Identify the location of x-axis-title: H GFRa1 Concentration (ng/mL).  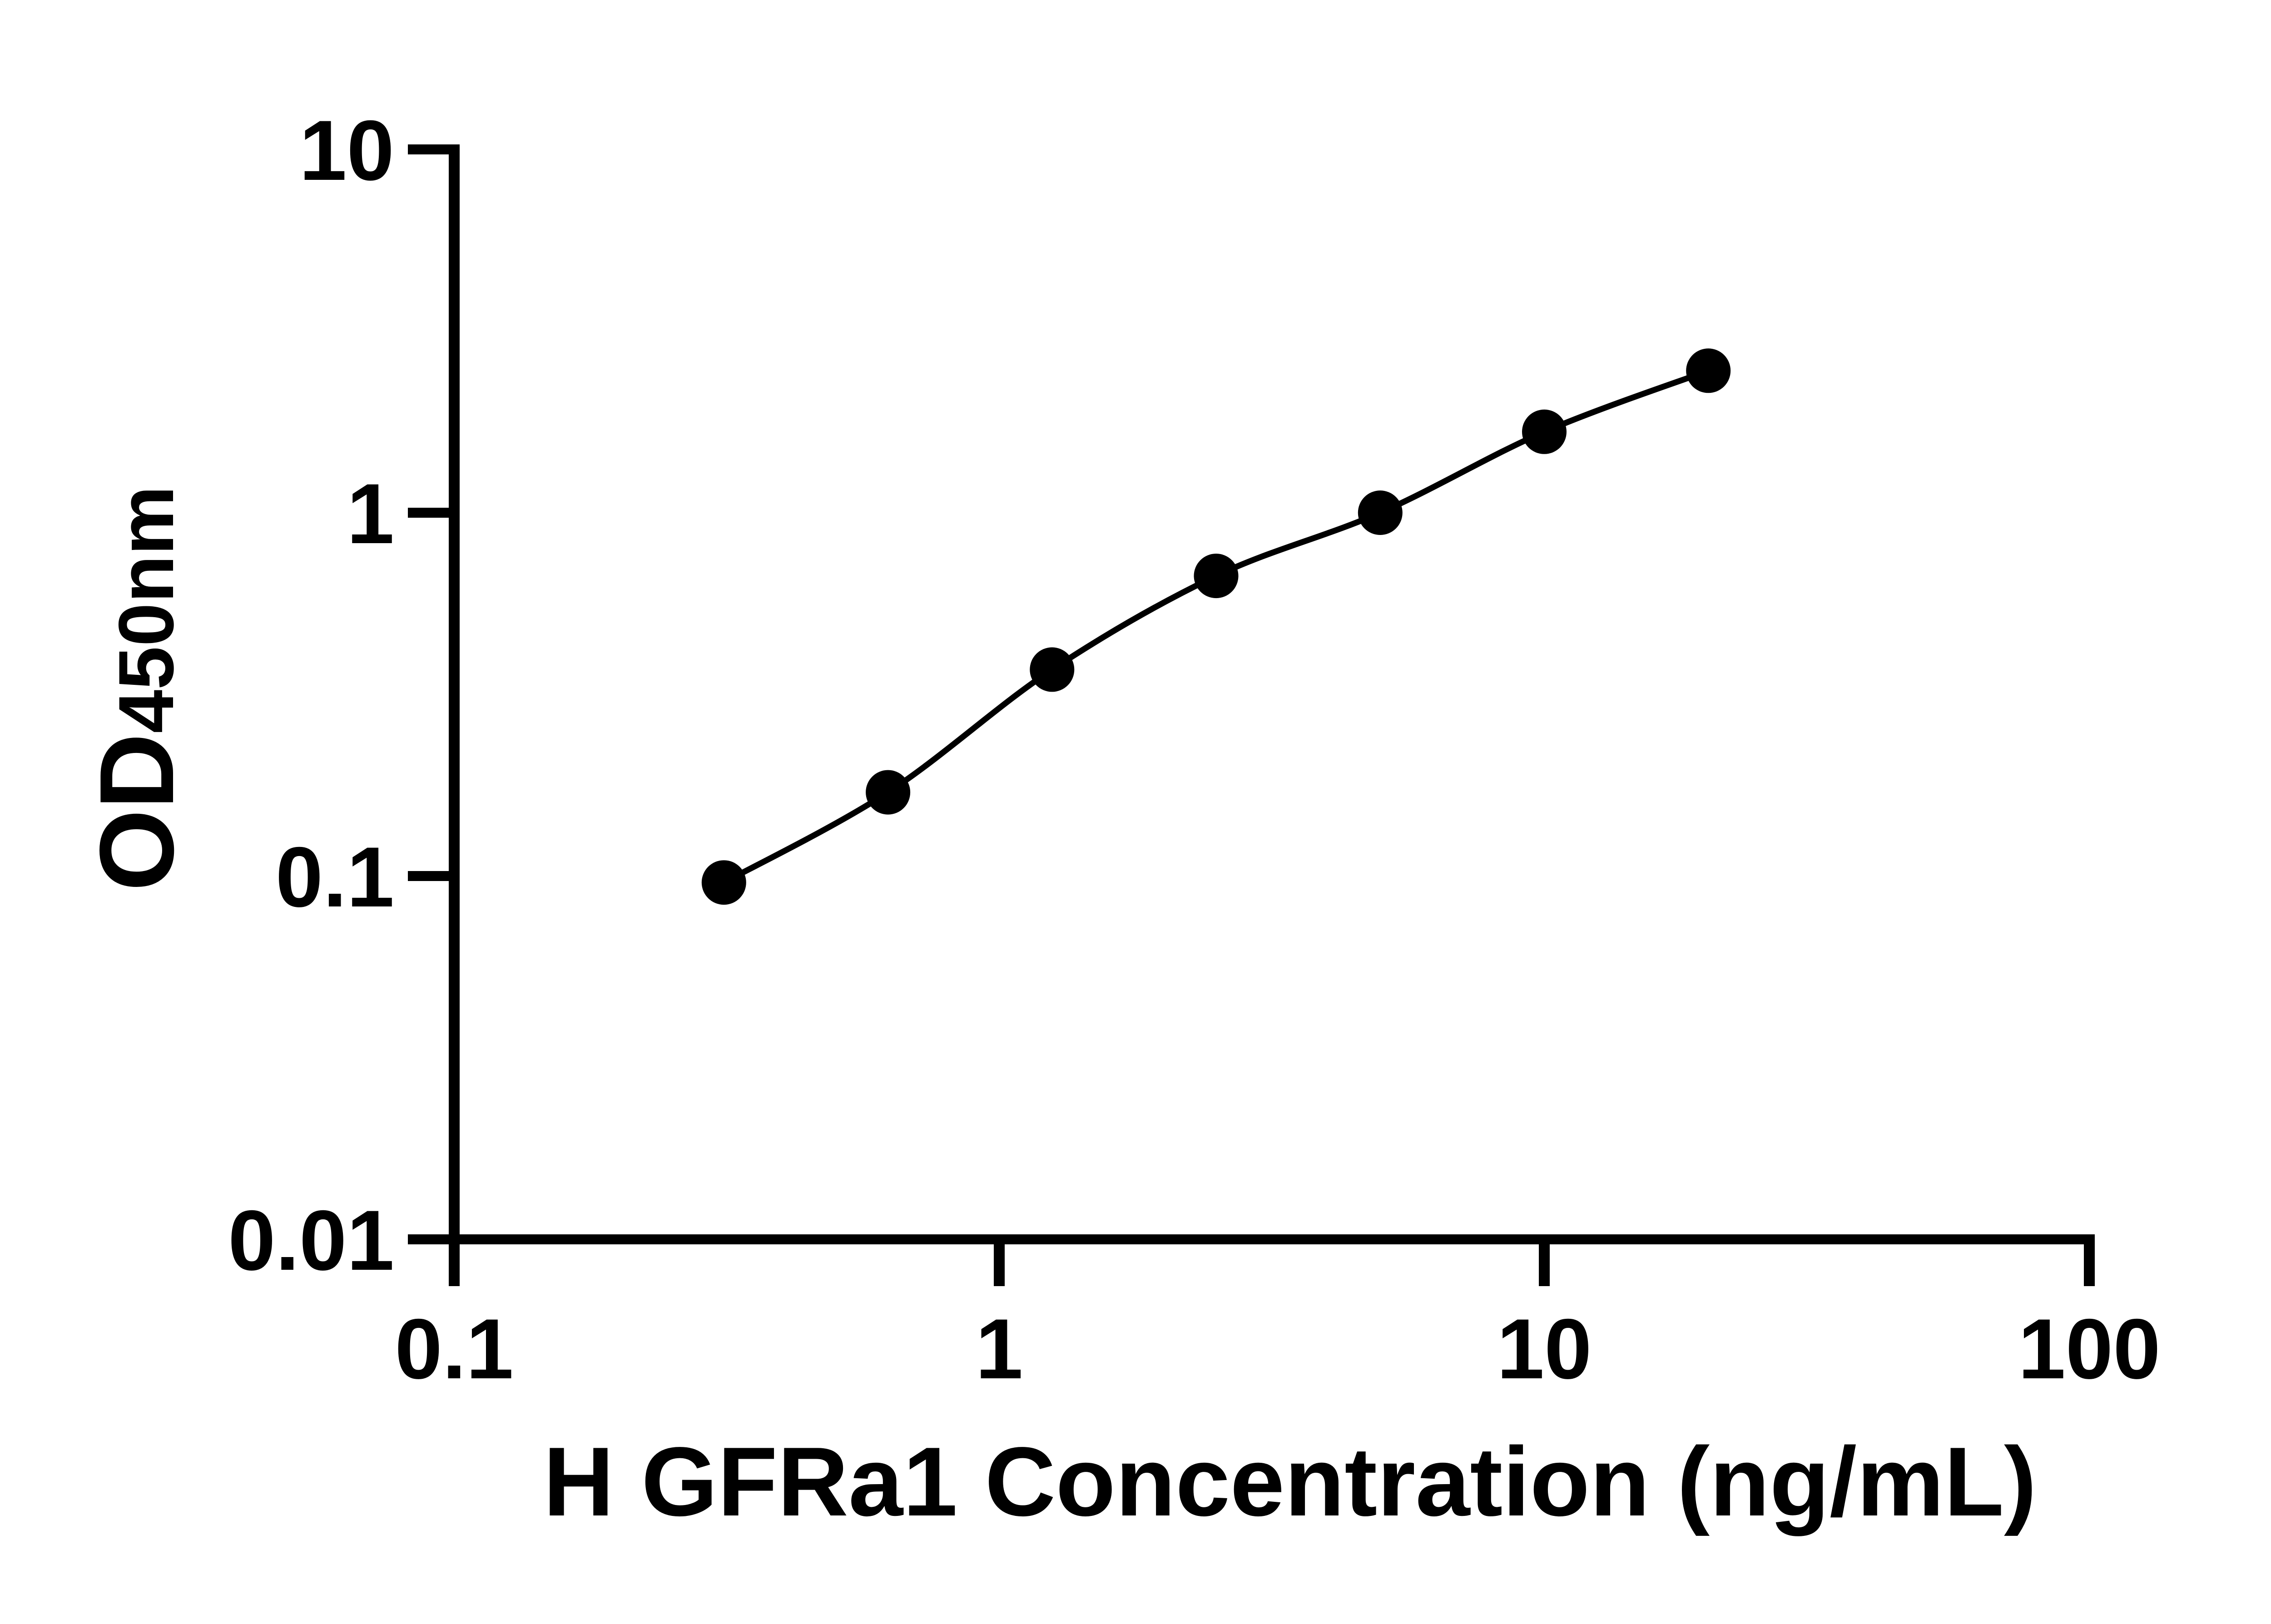
(1290, 1481).